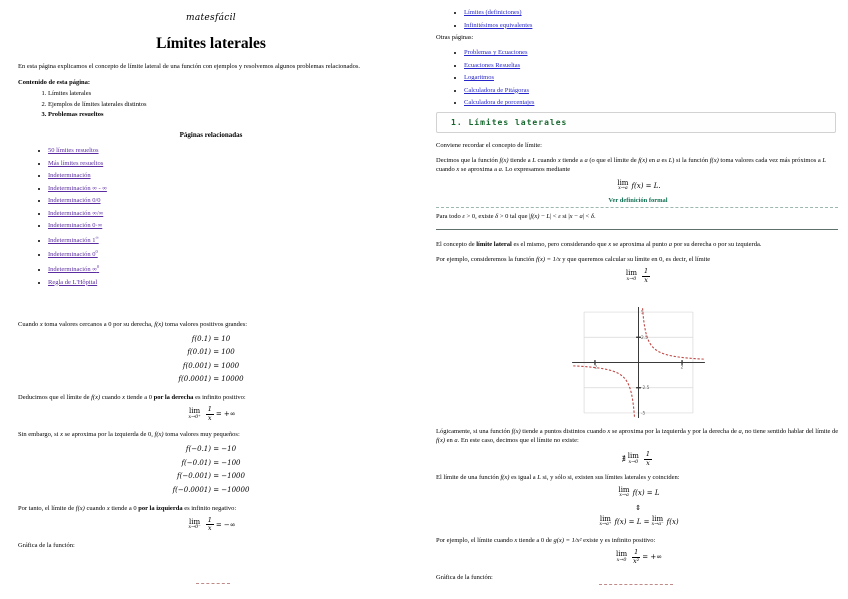 The width and height of the screenshot is (848, 599). What do you see at coordinates (644, 338) in the screenshot?
I see `svg-text: 2.5` at bounding box center [644, 338].